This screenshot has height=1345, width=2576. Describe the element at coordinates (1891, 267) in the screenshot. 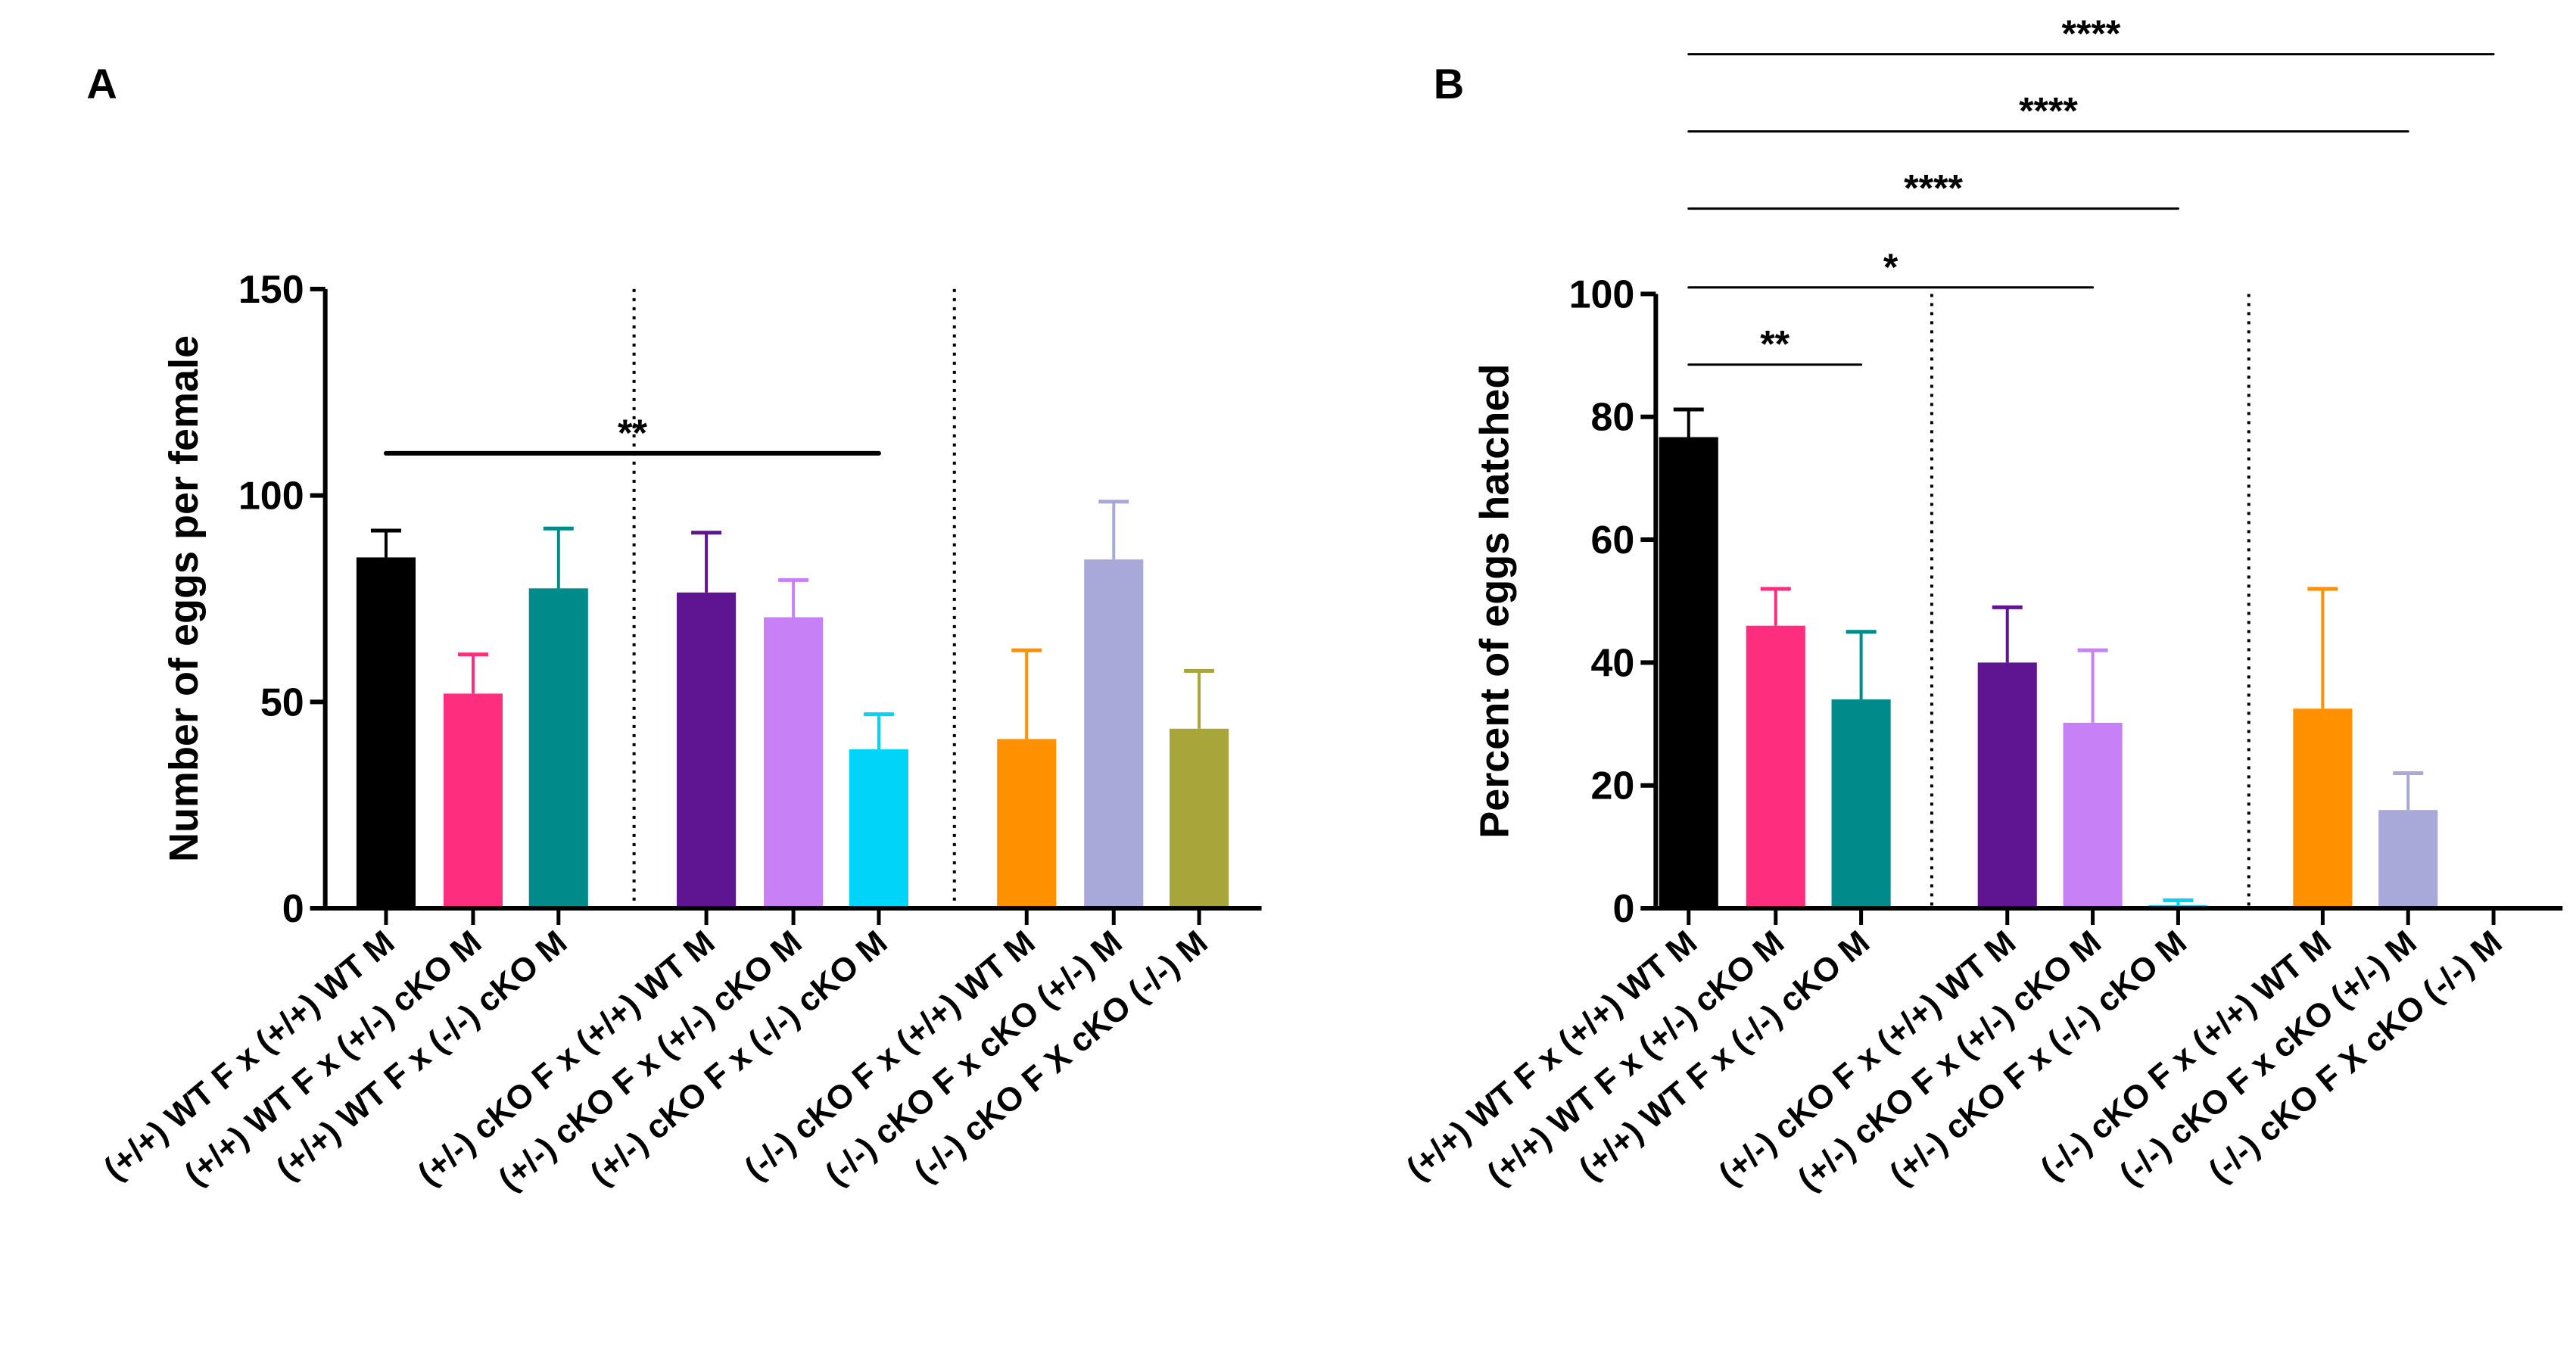

I see `significance-label: *` at that location.